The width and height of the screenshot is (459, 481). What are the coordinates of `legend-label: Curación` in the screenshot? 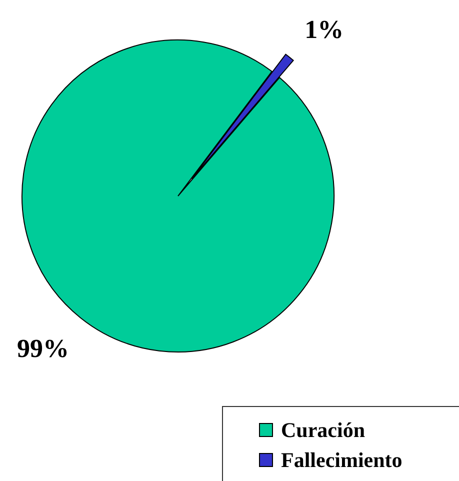 It's located at (323, 430).